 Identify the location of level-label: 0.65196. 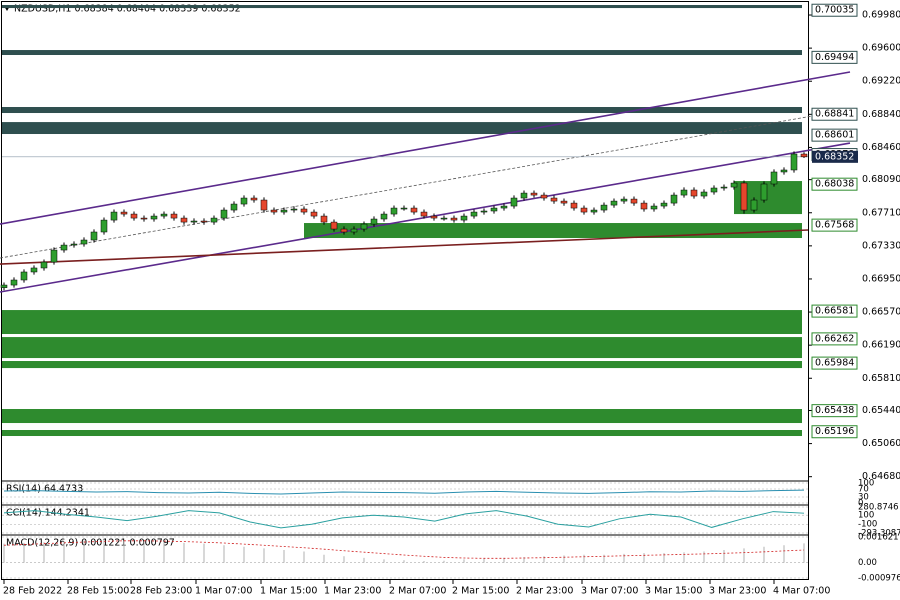
(834, 431).